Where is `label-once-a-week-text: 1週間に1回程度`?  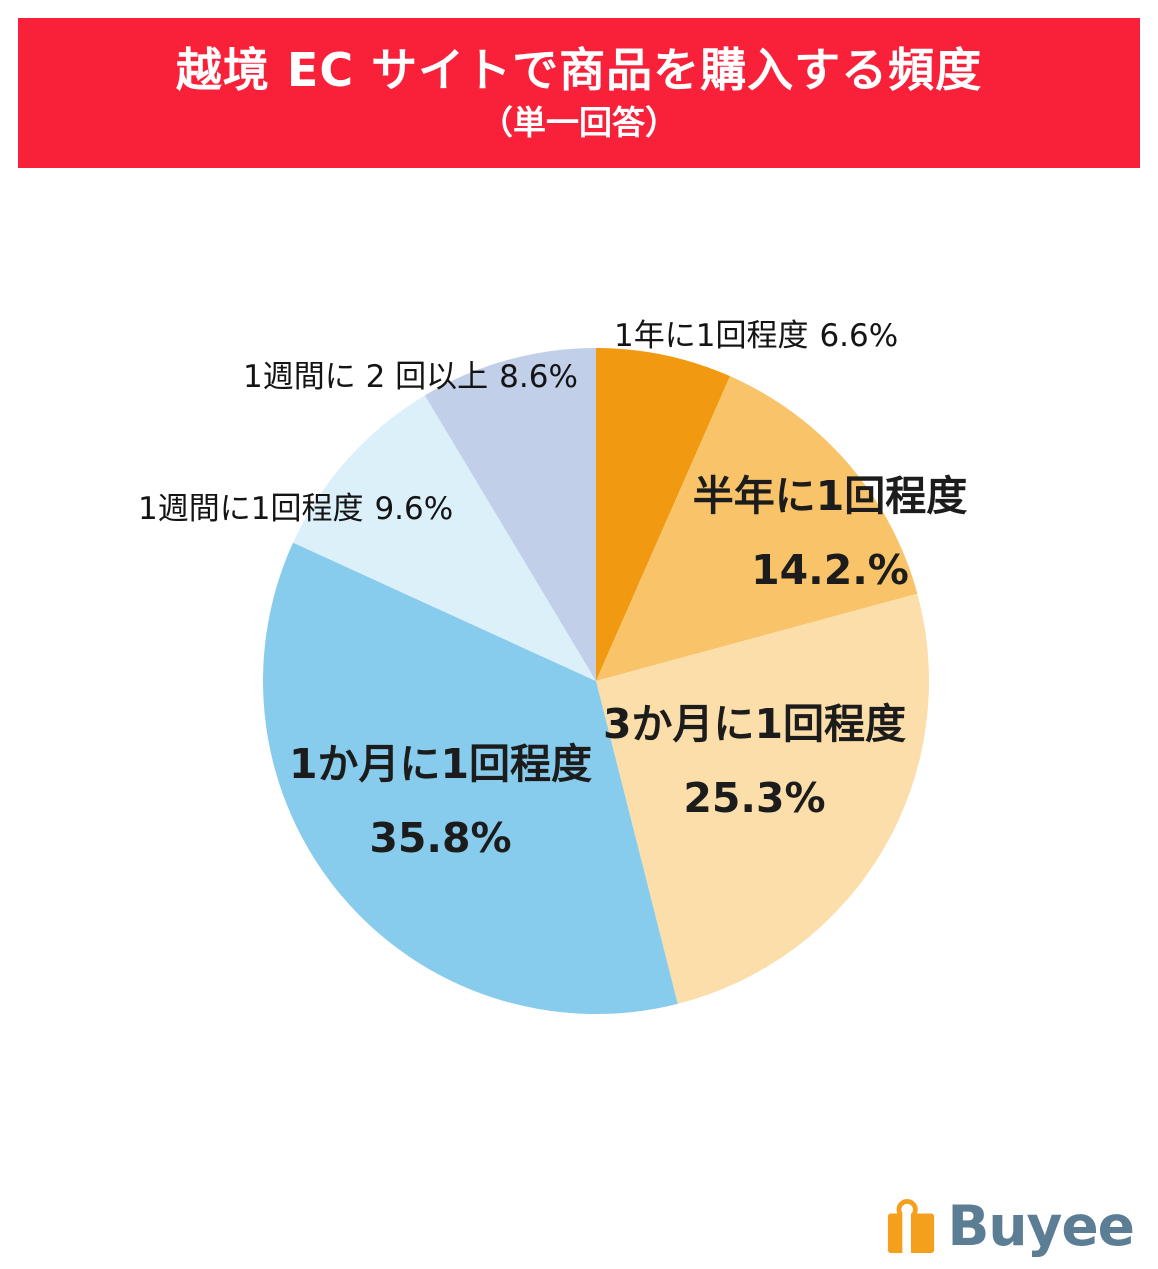
label-once-a-week-text: 1週間に1回程度 is located at coordinates (251, 509).